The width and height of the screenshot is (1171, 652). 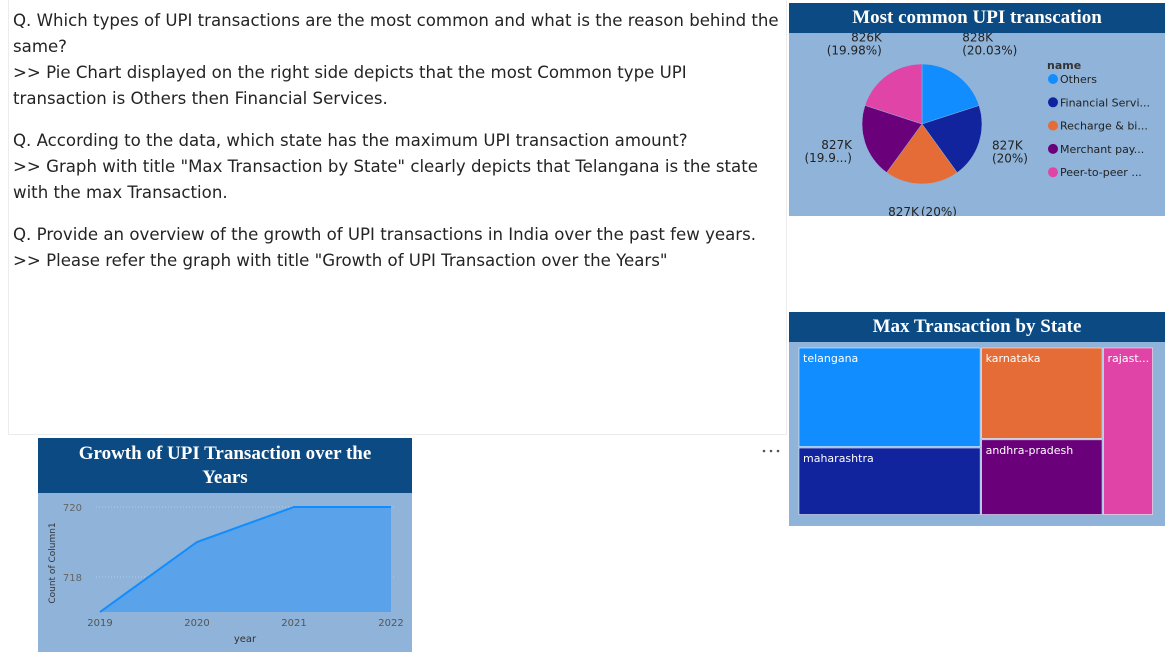 What do you see at coordinates (1030, 450) in the screenshot?
I see `tile-label: andhra-pradesh` at bounding box center [1030, 450].